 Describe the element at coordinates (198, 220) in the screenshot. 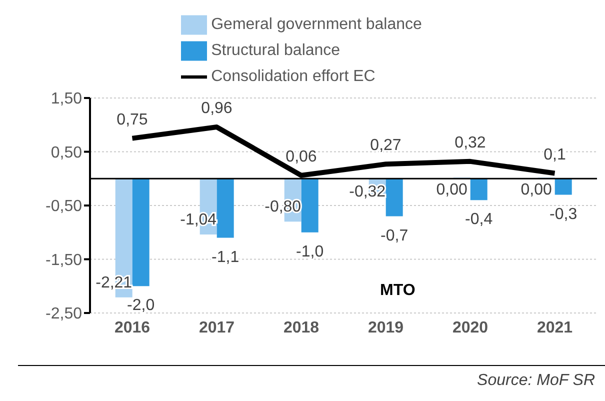

I see `data-label: -1,04` at that location.